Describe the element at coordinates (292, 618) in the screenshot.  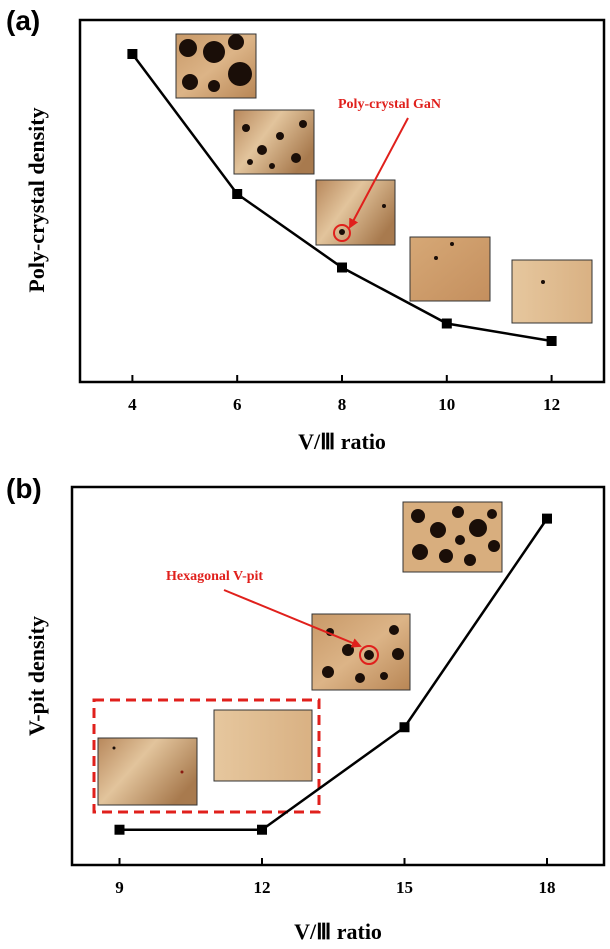
I see `annotation-arrow-b` at that location.